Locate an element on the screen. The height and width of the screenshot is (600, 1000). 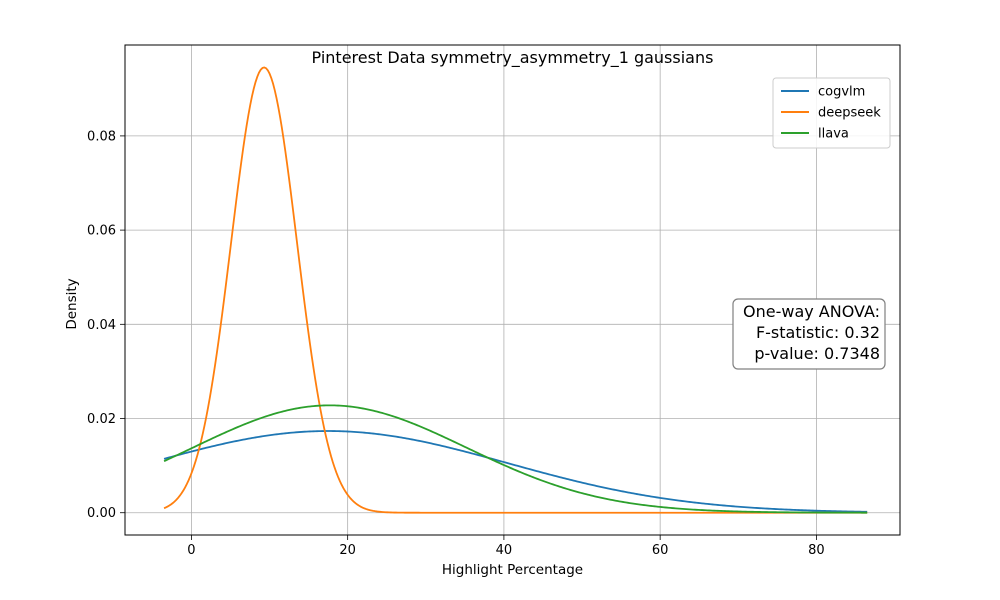
x-tick-label: 60 is located at coordinates (660, 550).